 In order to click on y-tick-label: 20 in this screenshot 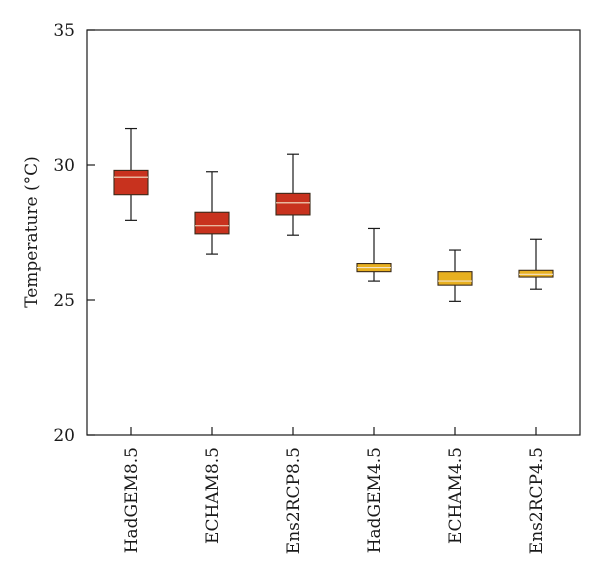, I will do `click(64, 436)`.